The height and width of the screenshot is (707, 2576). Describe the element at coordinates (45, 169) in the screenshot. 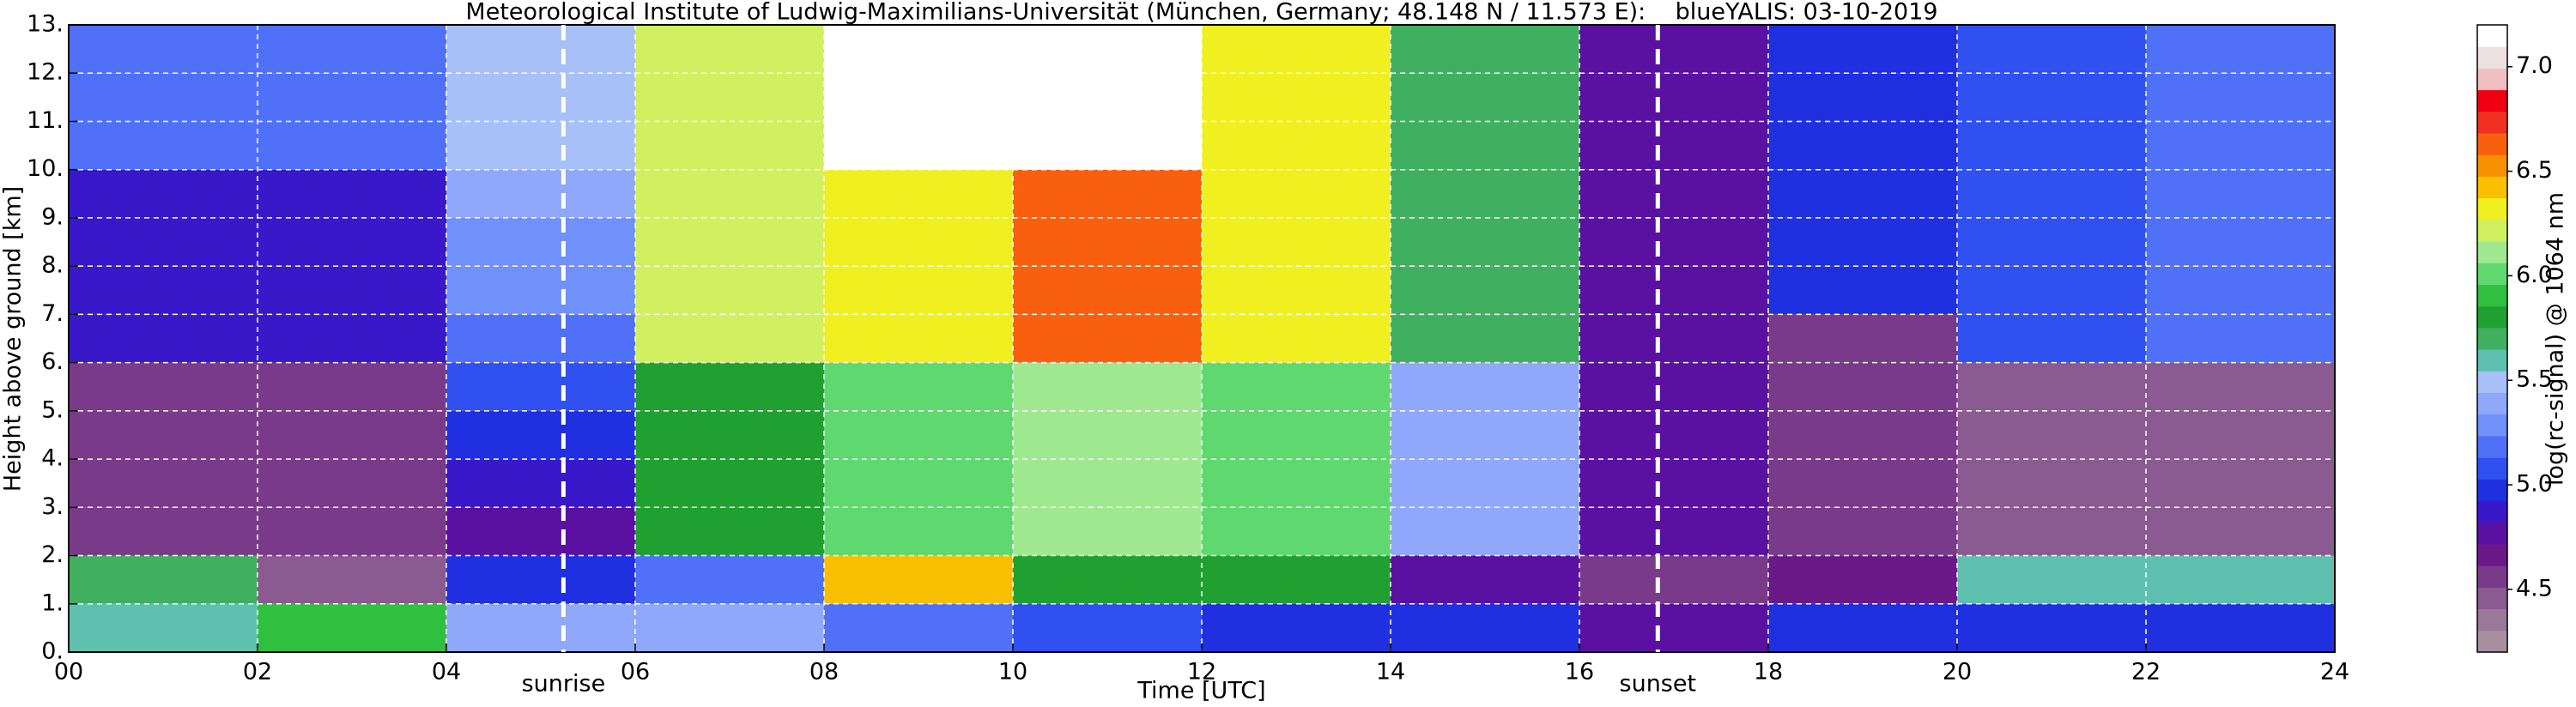

I see `y-tick-label: 10.` at that location.